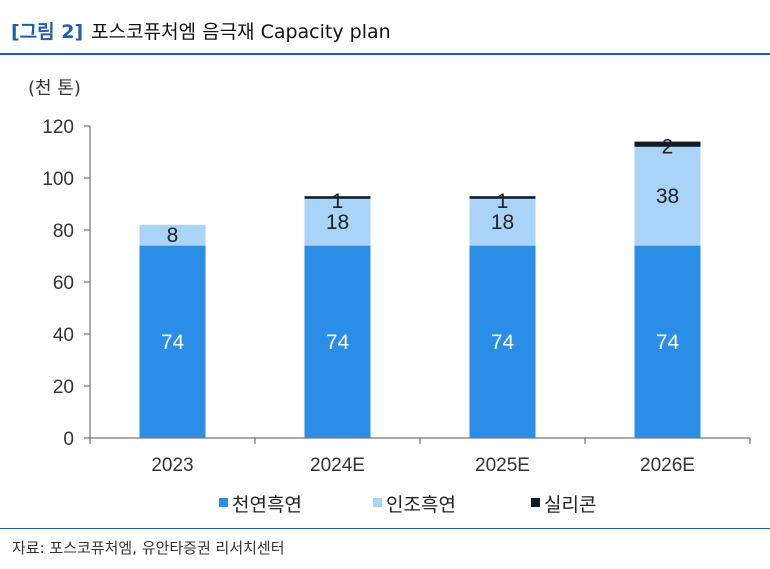  What do you see at coordinates (63, 283) in the screenshot?
I see `y-tick-label: 60` at bounding box center [63, 283].